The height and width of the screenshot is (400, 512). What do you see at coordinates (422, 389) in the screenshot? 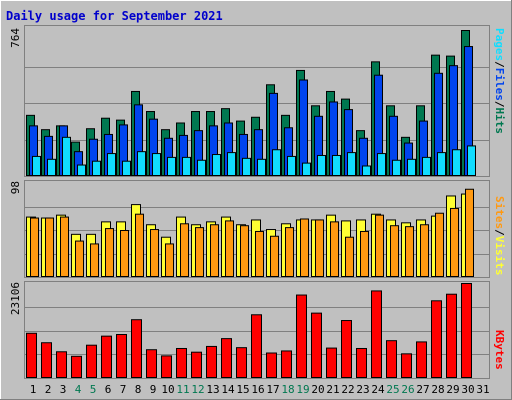
I see `day-label: 27` at bounding box center [422, 389].